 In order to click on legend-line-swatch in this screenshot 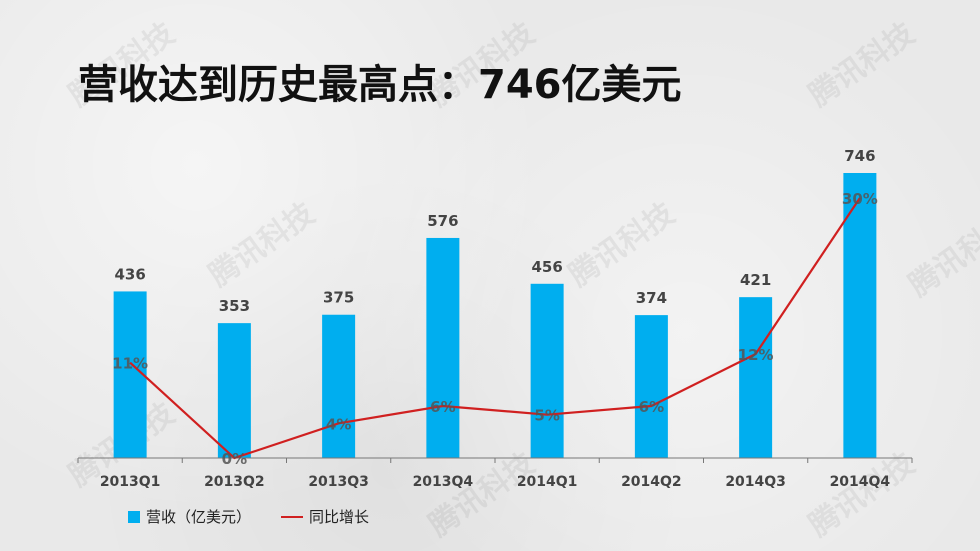, I will do `click(292, 516)`.